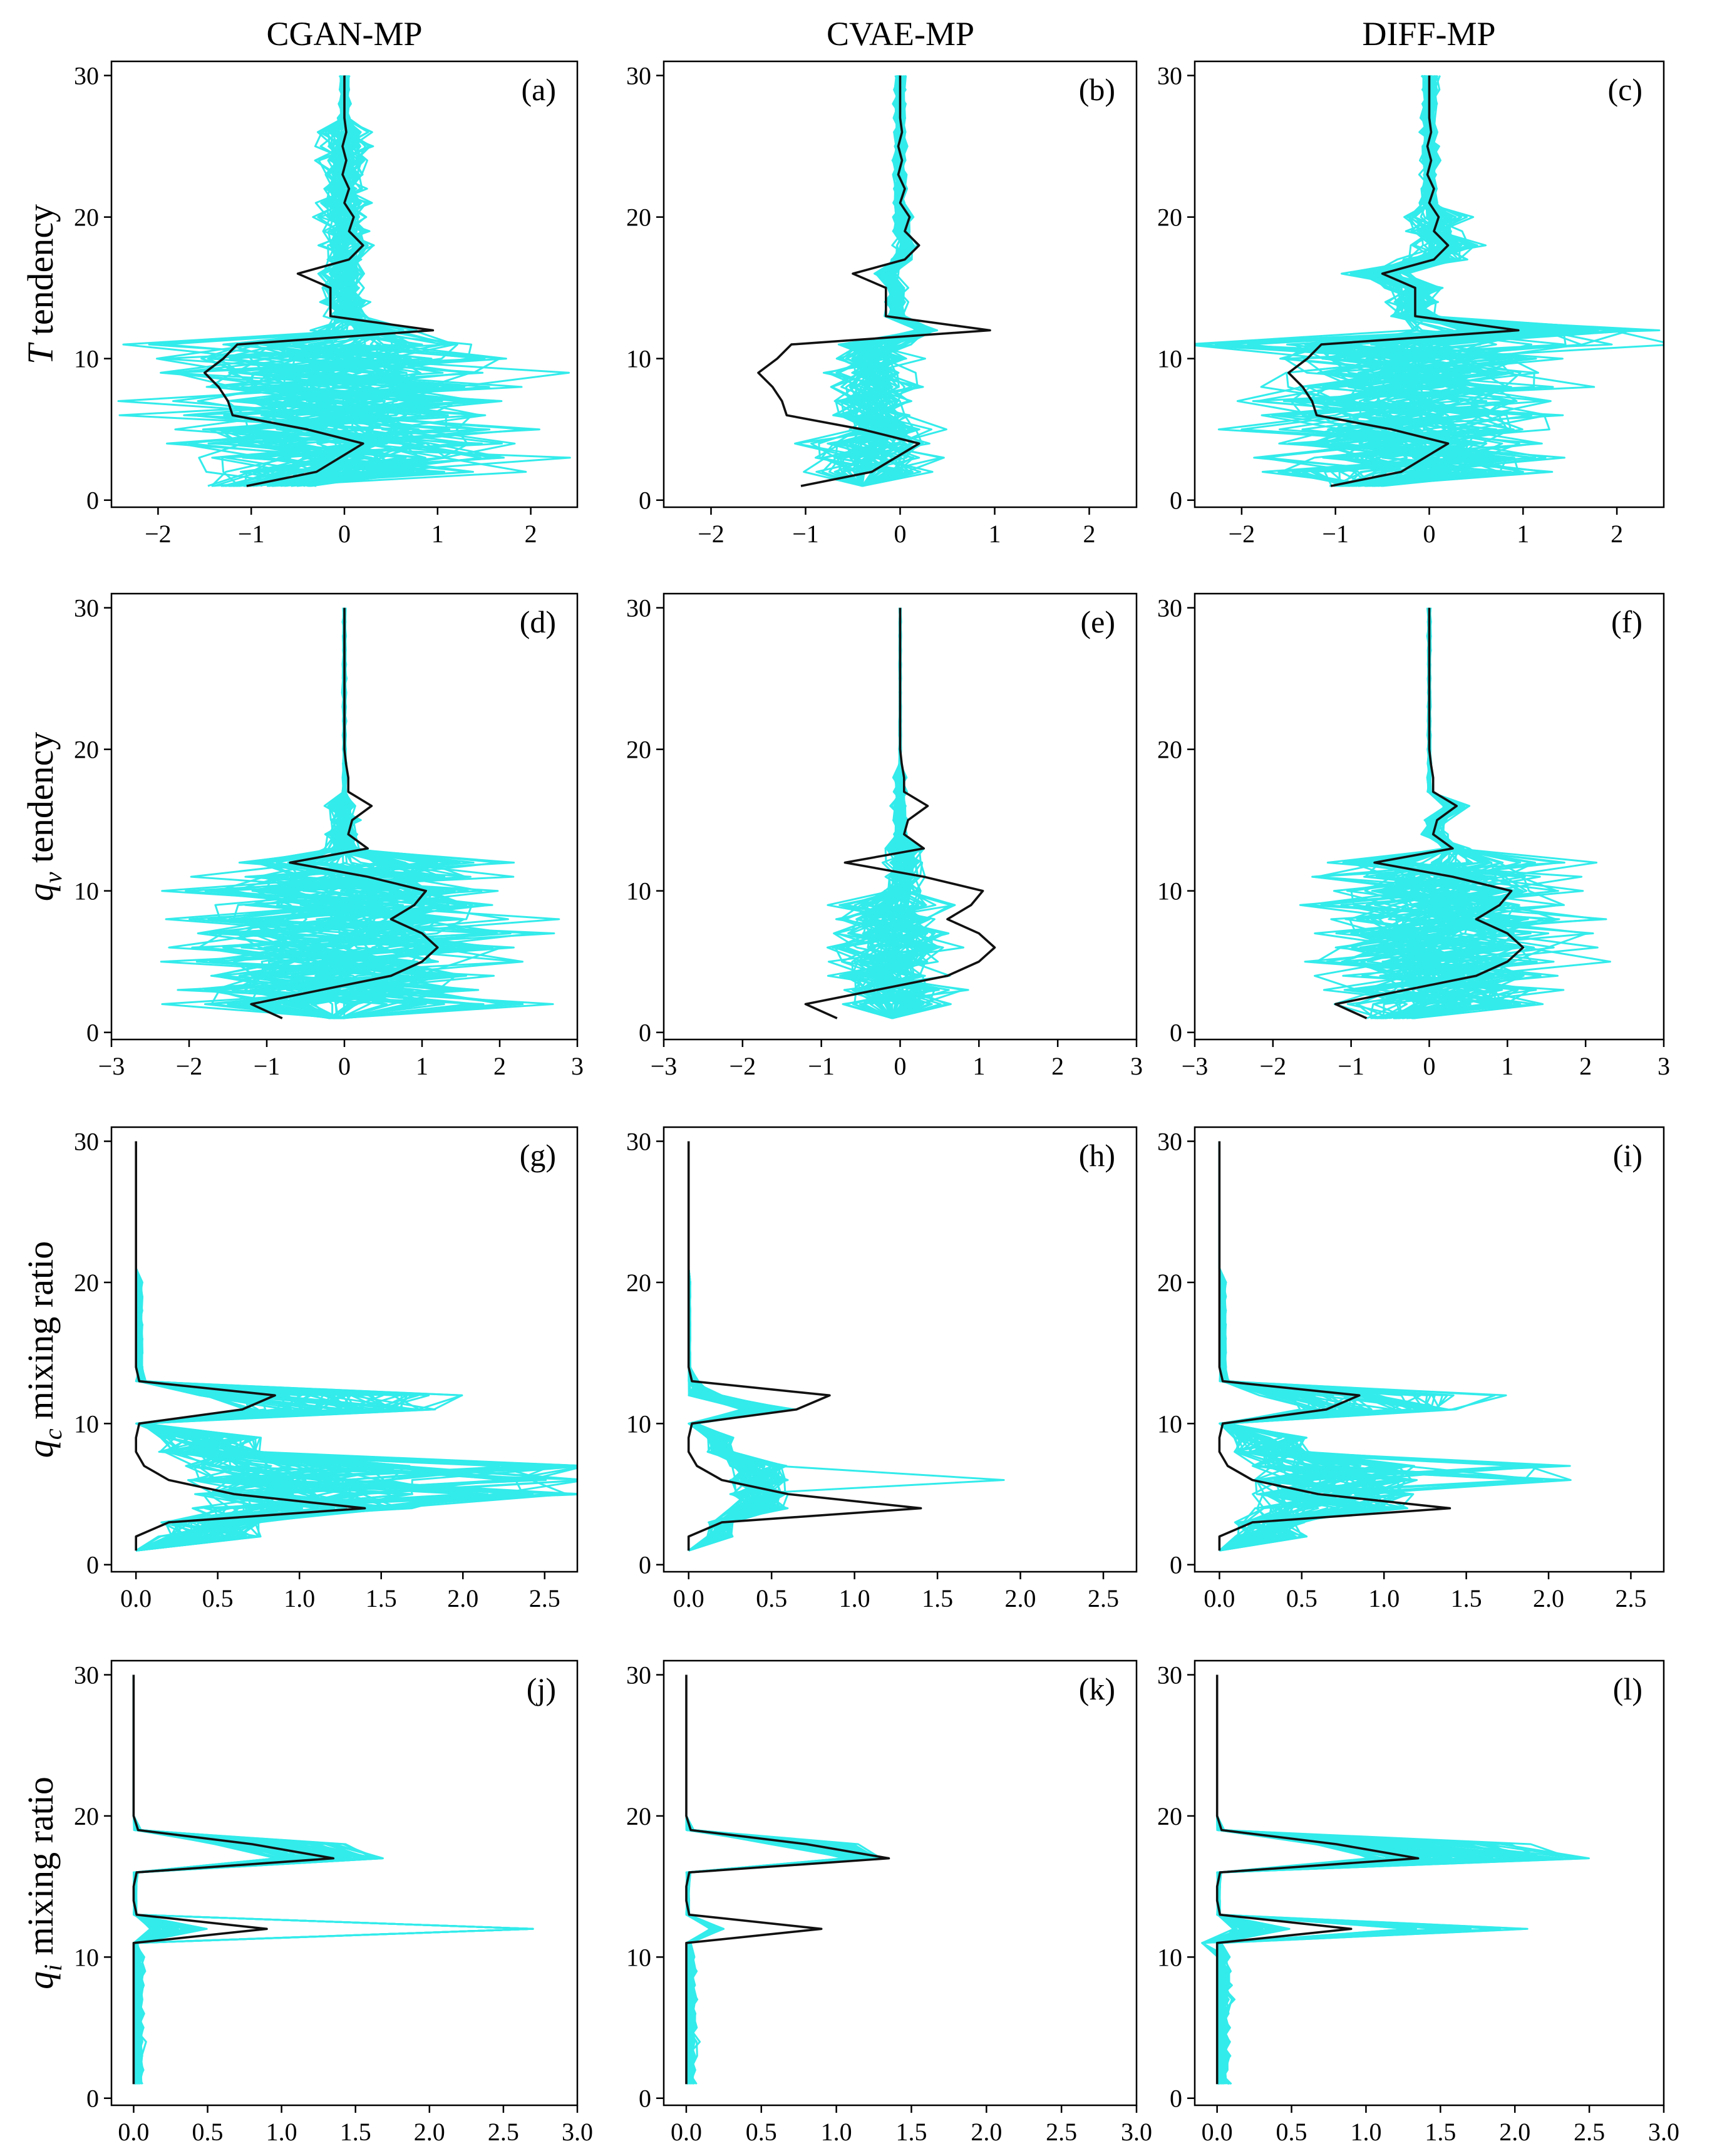 This screenshot has height=2156, width=1722. What do you see at coordinates (86, 1283) in the screenshot?
I see `y-tick-label-g: 20` at bounding box center [86, 1283].